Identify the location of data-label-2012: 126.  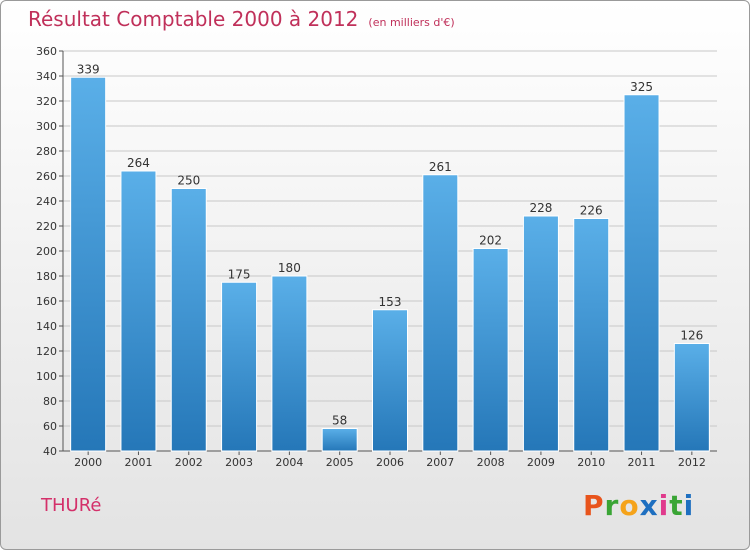
(691, 336).